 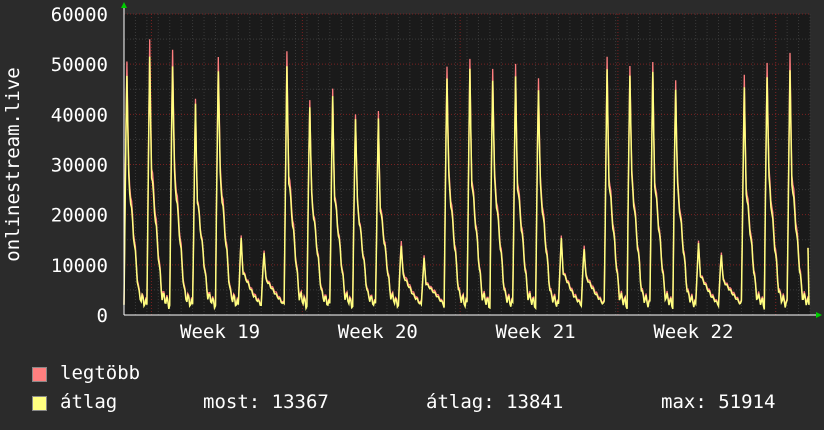 What do you see at coordinates (536, 332) in the screenshot?
I see `x-tick-label: Week 21` at bounding box center [536, 332].